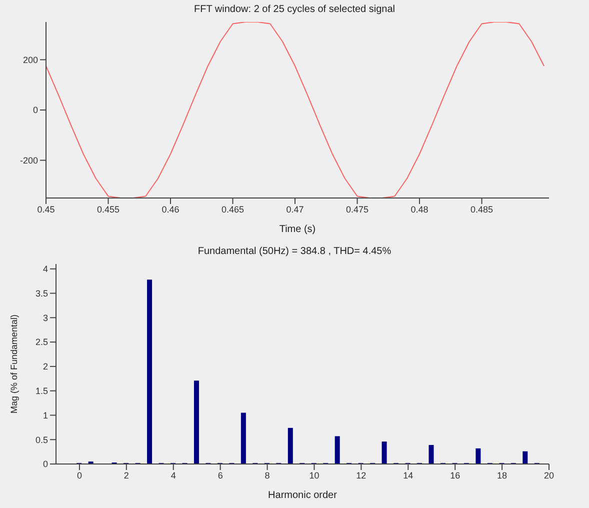  Describe the element at coordinates (46, 209) in the screenshot. I see `x-tick-label: 0.45` at that location.